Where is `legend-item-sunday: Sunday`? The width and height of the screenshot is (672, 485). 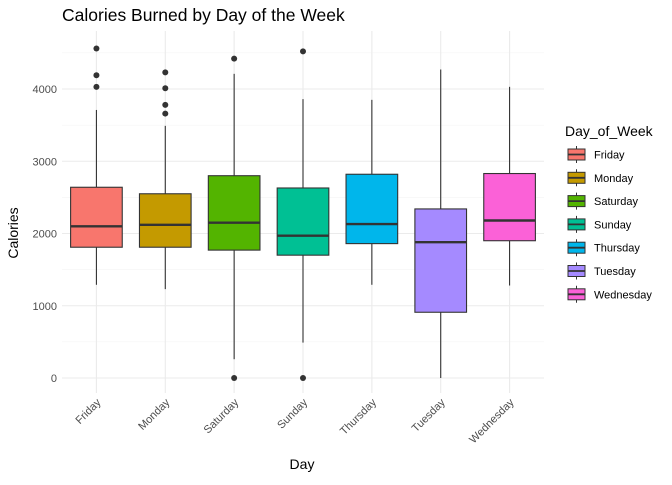 legend-item-sunday: Sunday is located at coordinates (599, 224).